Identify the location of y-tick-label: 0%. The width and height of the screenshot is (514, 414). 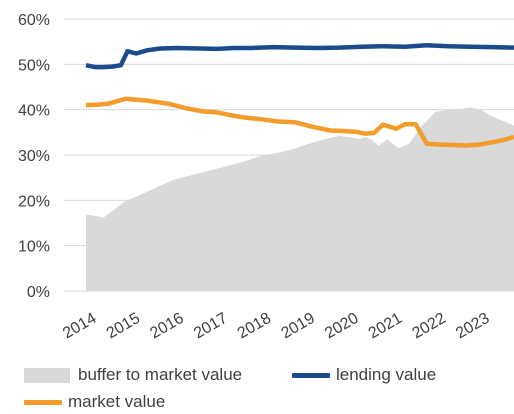
(38, 292).